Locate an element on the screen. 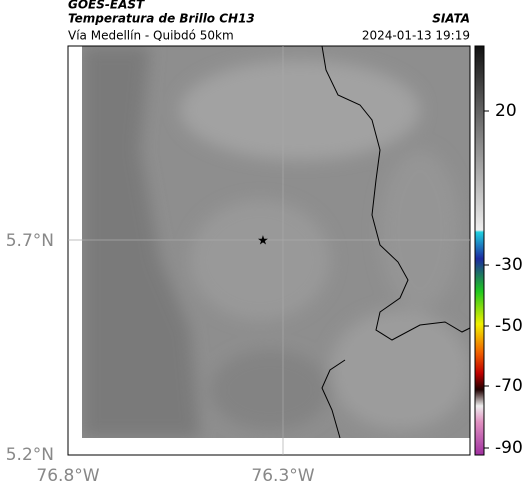 This screenshot has height=495, width=526. colorbar is located at coordinates (479, 250).